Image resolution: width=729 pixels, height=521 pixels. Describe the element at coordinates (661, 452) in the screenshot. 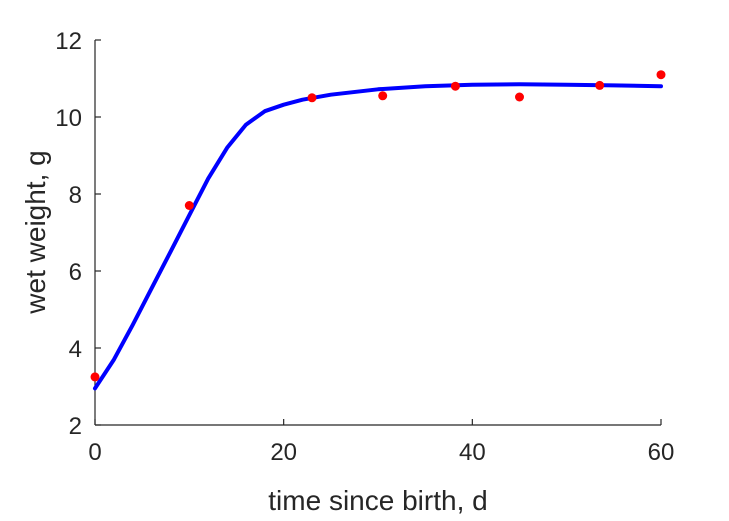

I see `x-tick-label: 60` at that location.